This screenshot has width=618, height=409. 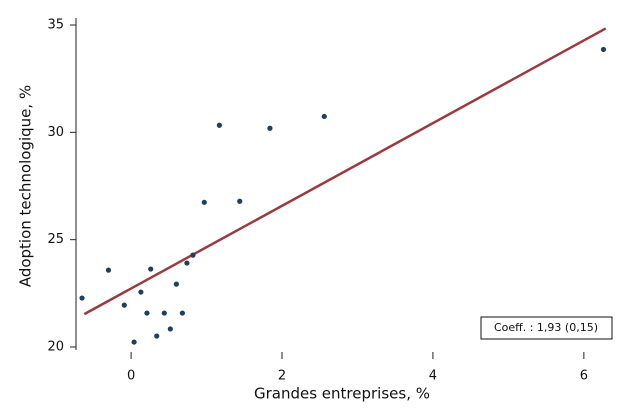 I want to click on y-tick-label: 25, so click(x=55, y=239).